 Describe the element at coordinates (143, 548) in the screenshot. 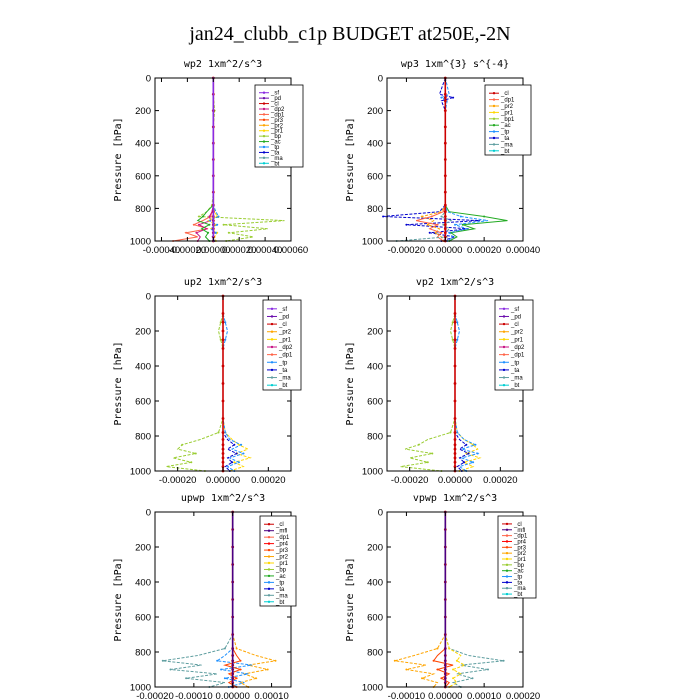

I see `y-tick-label: 200` at that location.